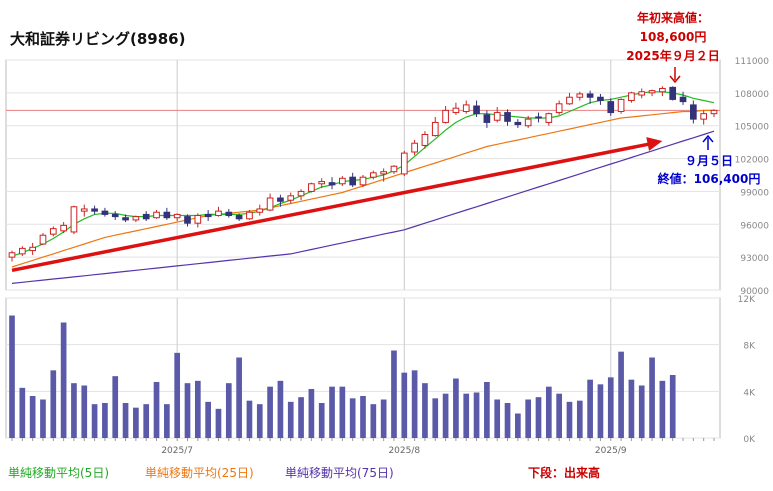 This screenshot has height=491, width=773. Describe the element at coordinates (749, 393) in the screenshot. I see `volume-tick-label: 4K` at that location.